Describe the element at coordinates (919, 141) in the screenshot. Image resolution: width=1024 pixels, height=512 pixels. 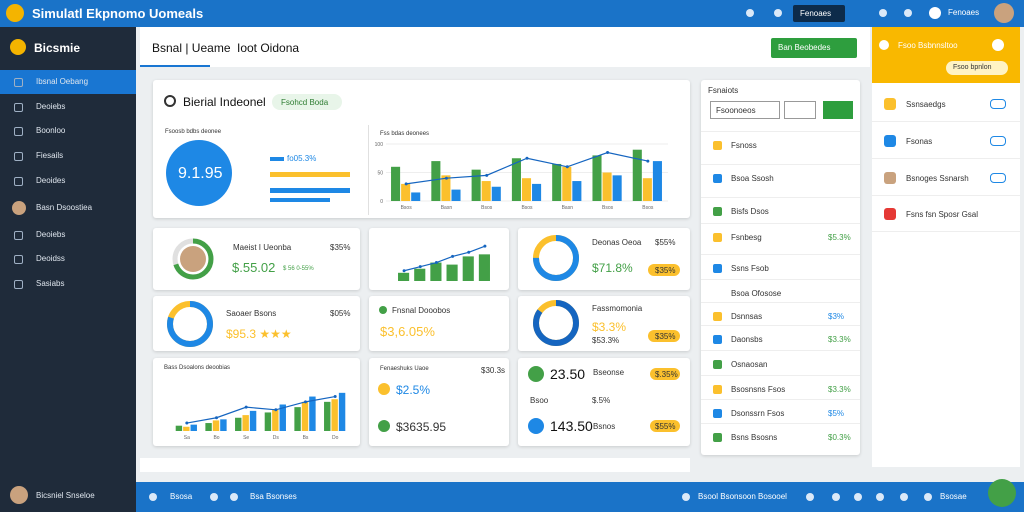
I see `panel-item: Fsonas` at that location.